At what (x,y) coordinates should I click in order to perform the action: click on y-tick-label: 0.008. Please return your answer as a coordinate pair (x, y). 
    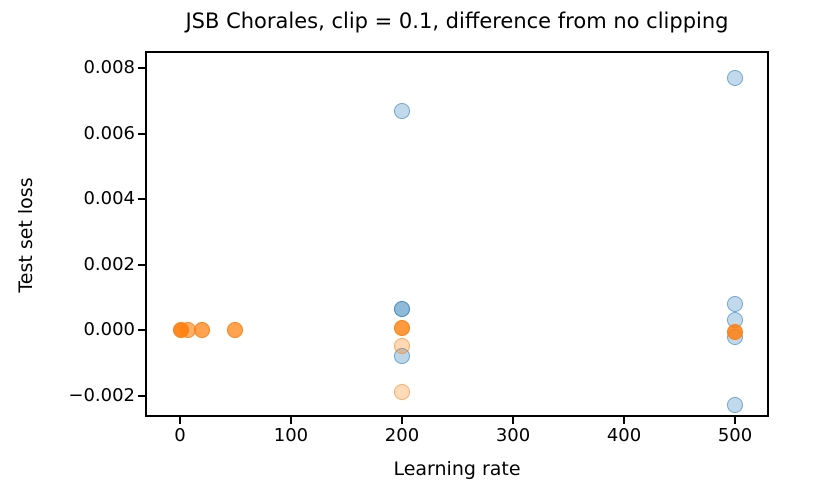
    Looking at the image, I should click on (109, 67).